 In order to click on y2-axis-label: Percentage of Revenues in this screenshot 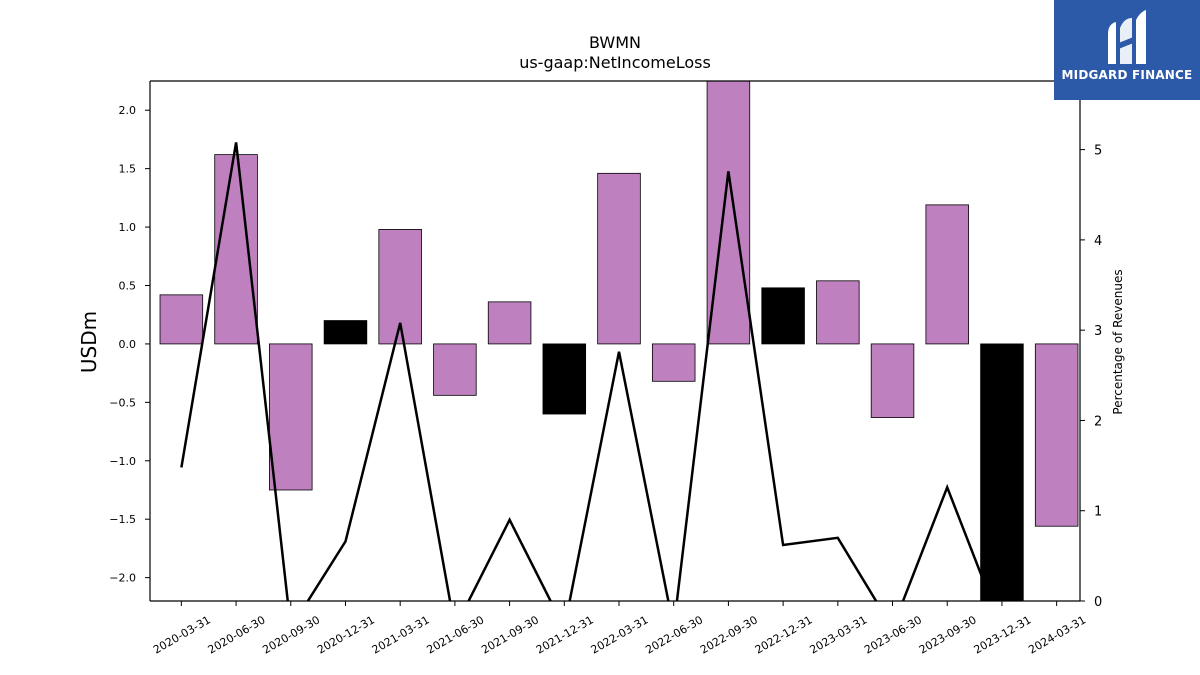, I will do `click(1118, 341)`.